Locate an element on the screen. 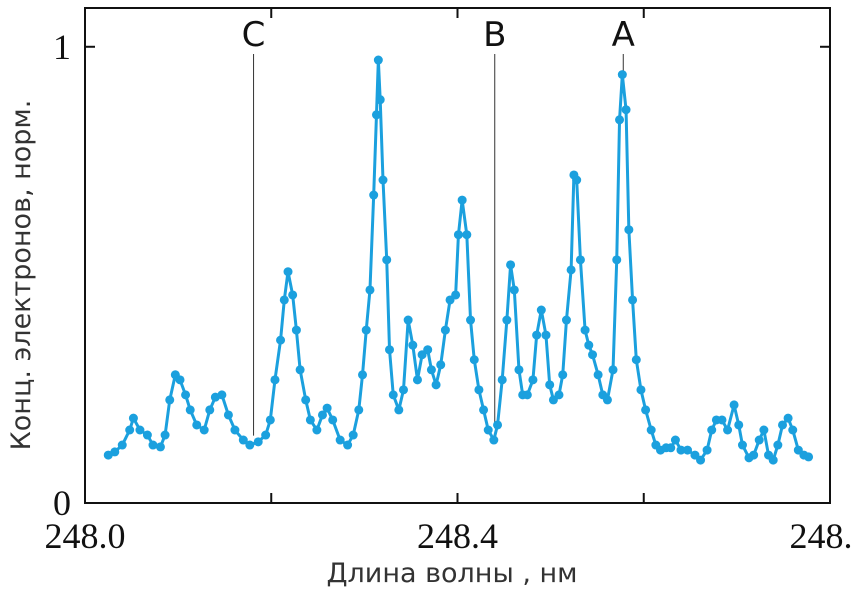 Image resolution: width=852 pixels, height=599 pixels. x-tick-label: 248.4 is located at coordinates (457, 536).